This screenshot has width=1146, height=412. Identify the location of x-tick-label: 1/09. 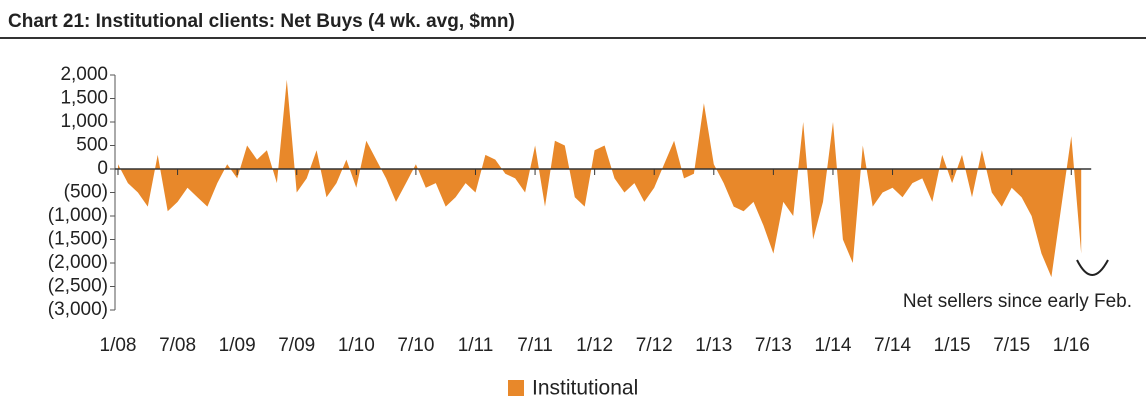
(237, 345).